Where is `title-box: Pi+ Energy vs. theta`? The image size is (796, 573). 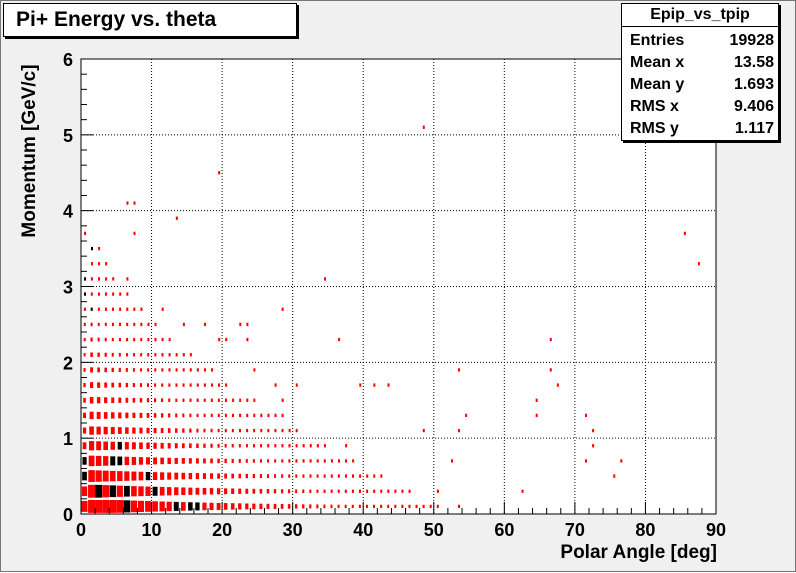 title-box: Pi+ Energy vs. theta is located at coordinates (150, 20).